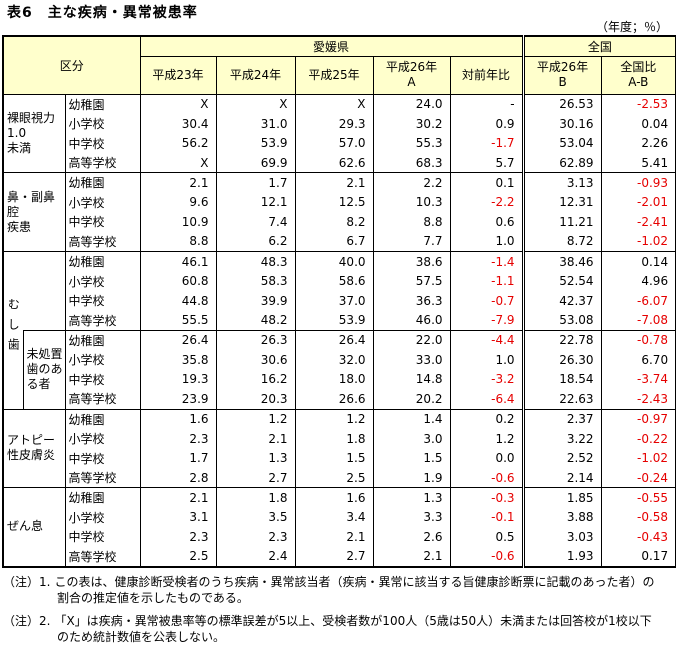 The image size is (676, 645). Describe the element at coordinates (561, 359) in the screenshot. I see `value-cell: 26.30` at that location.